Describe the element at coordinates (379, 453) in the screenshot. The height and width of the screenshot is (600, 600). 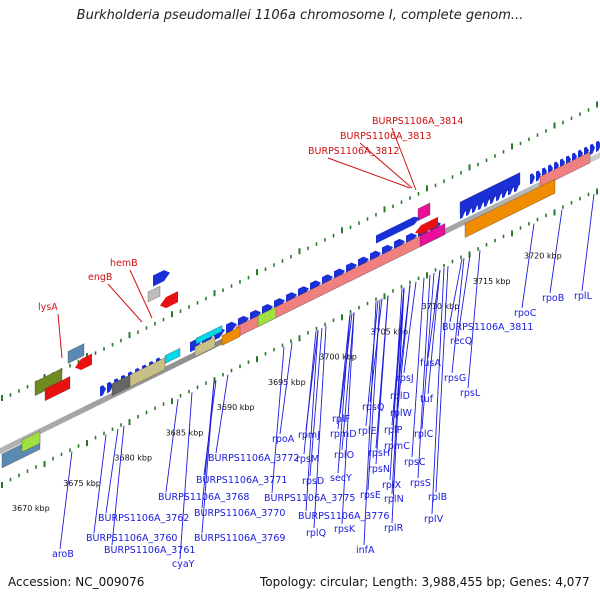
I see `gene-label-lower: rpsH` at that location.